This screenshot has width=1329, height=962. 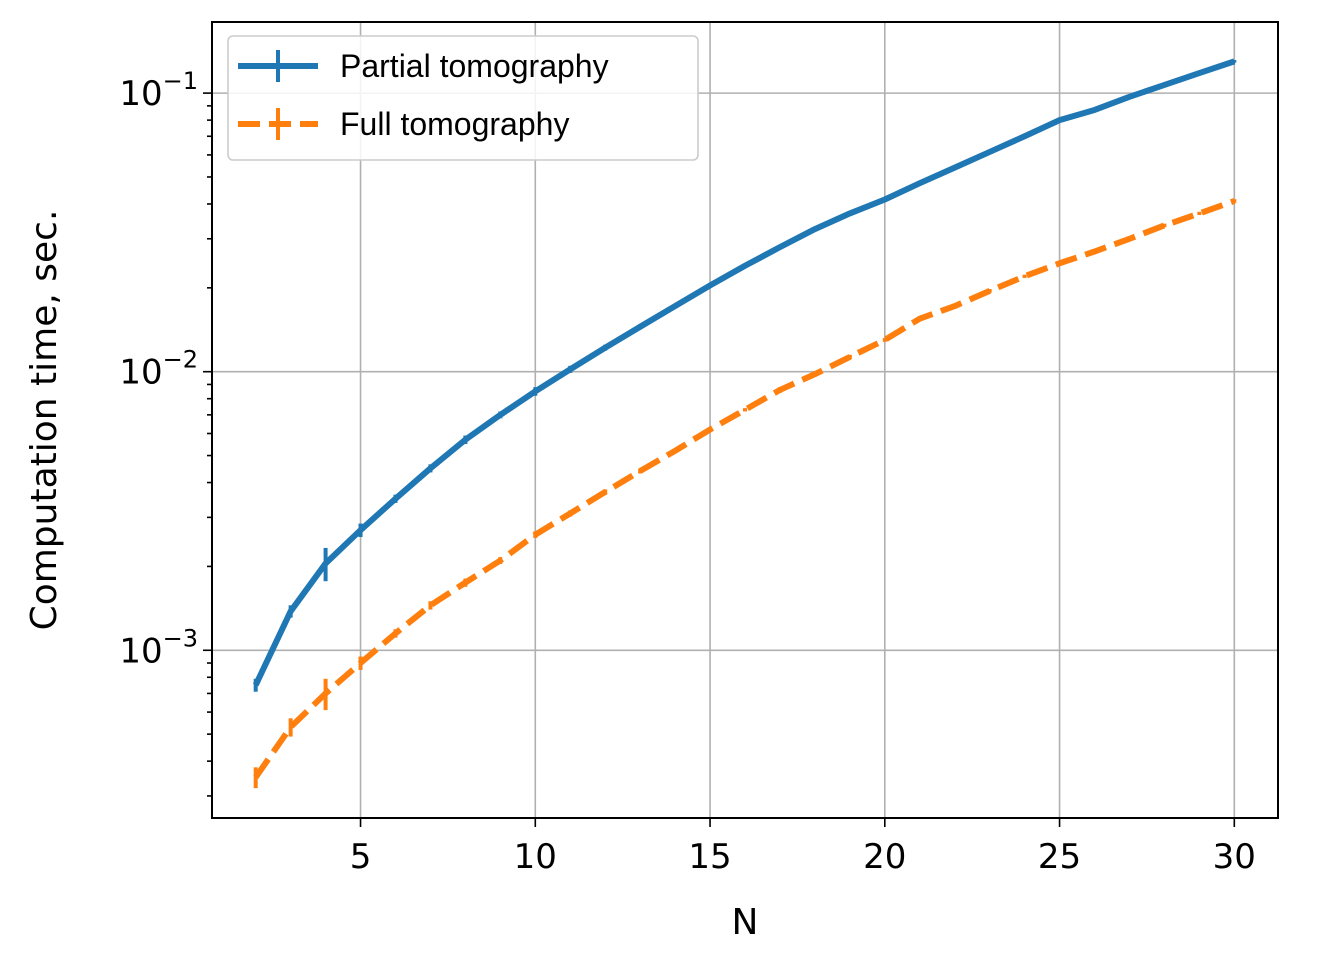 I want to click on y-tick-label: 10⁻², so click(x=158, y=369).